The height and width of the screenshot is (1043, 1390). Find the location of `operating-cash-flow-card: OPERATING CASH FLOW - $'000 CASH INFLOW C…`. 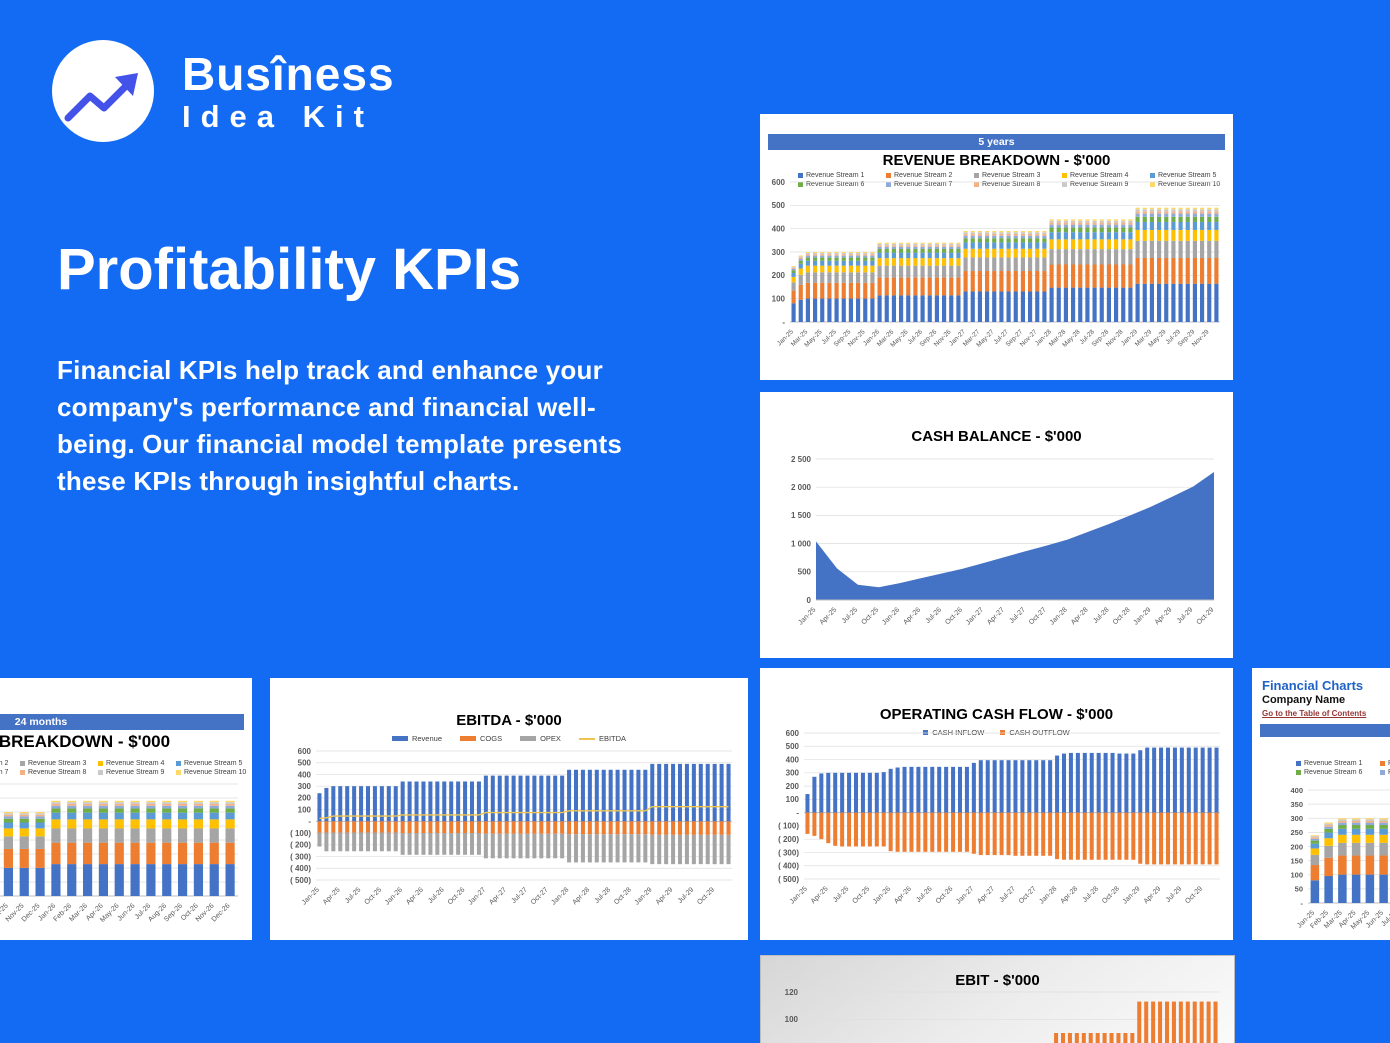

operating-cash-flow-card: OPERATING CASH FLOW - $'000 CASH INFLOW C… is located at coordinates (996, 804).